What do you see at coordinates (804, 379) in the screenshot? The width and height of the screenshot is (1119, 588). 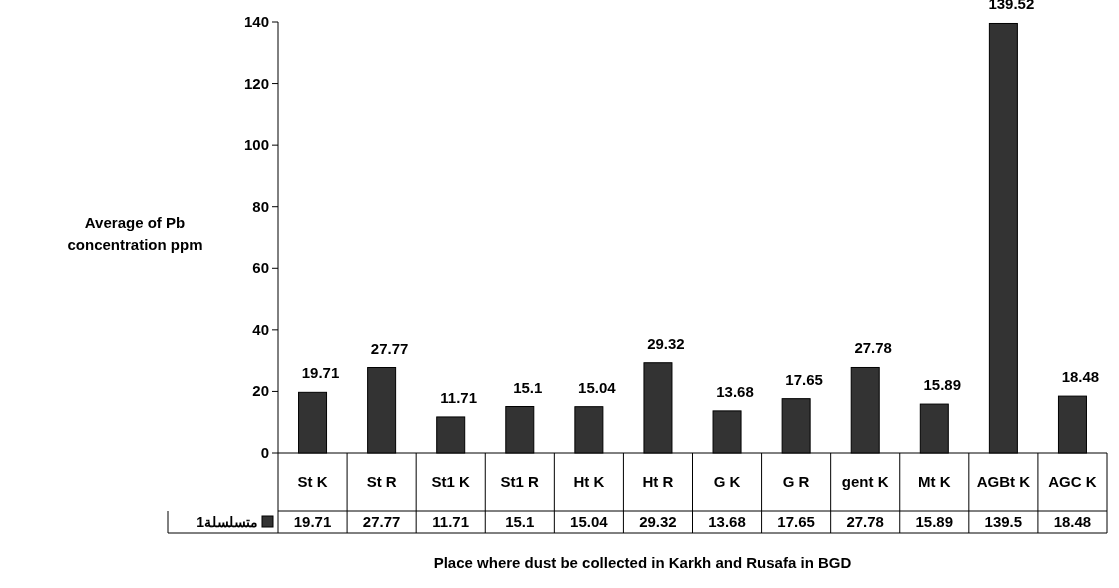 I see `data-label: 17.65` at bounding box center [804, 379].